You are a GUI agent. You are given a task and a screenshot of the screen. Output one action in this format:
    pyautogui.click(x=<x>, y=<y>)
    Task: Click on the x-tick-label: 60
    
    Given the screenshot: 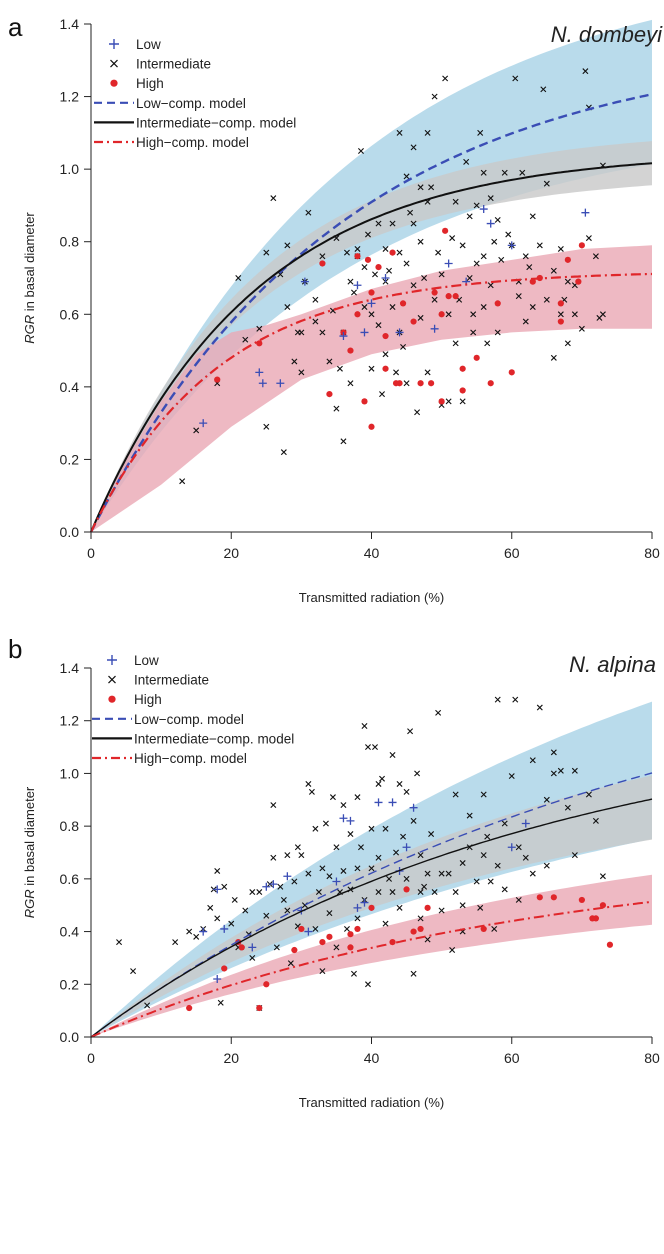 What is the action you would take?
    pyautogui.click(x=512, y=1058)
    